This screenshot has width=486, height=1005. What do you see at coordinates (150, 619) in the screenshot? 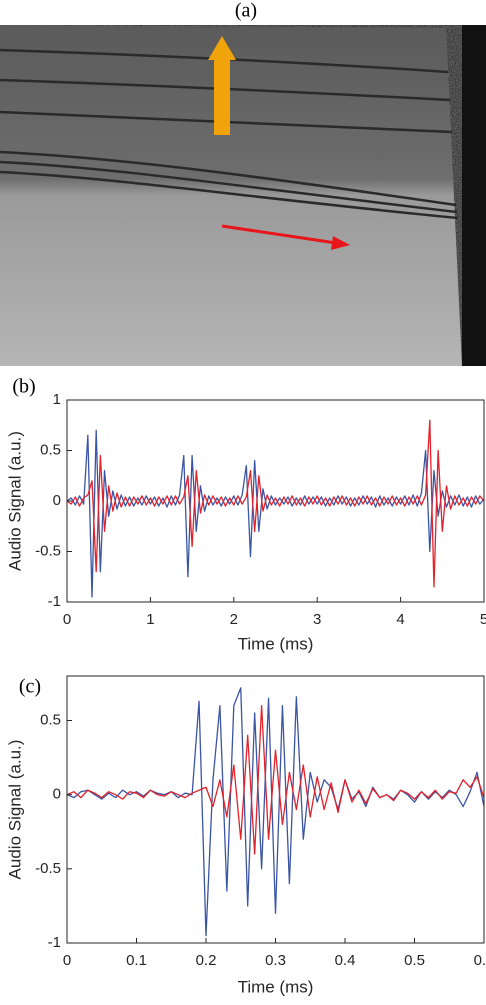
I see `x-tick-label: 1` at bounding box center [150, 619].